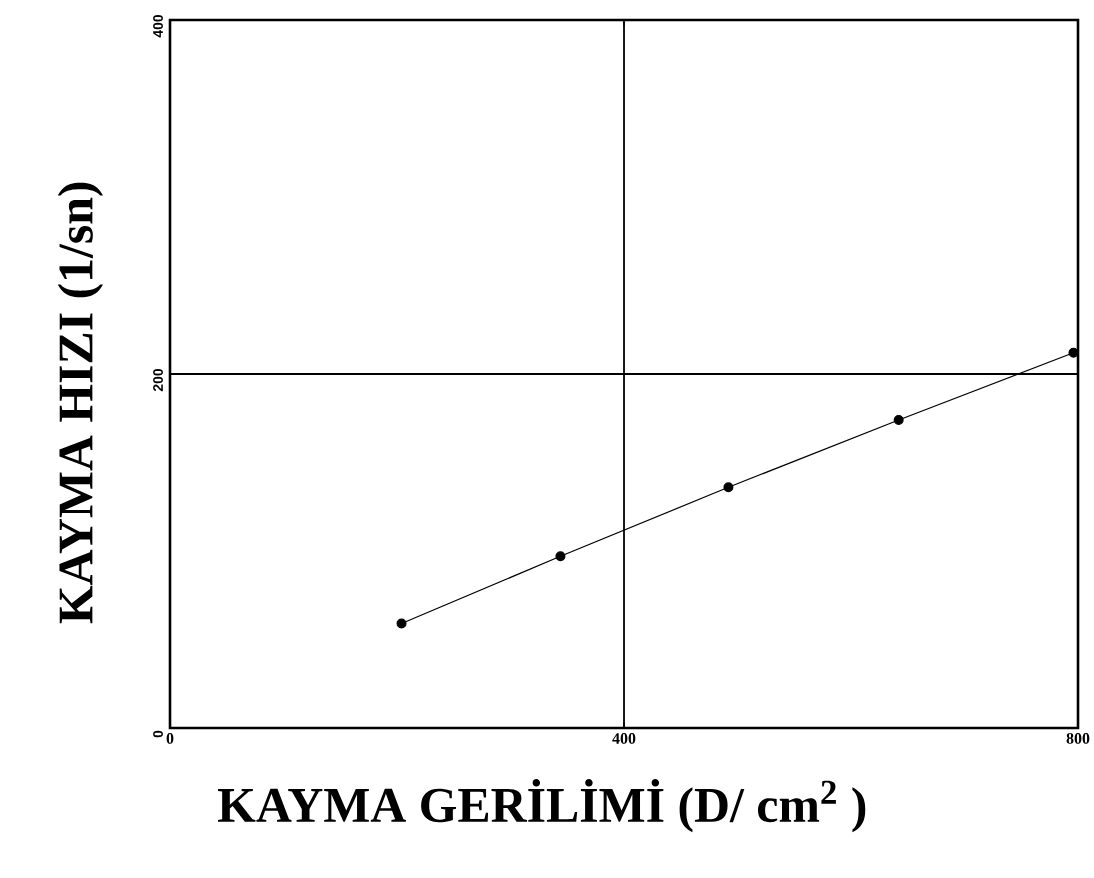 This screenshot has height=878, width=1094. Describe the element at coordinates (80, 403) in the screenshot. I see `y-axis-title: KAYMA HIZI (1/sn)` at that location.